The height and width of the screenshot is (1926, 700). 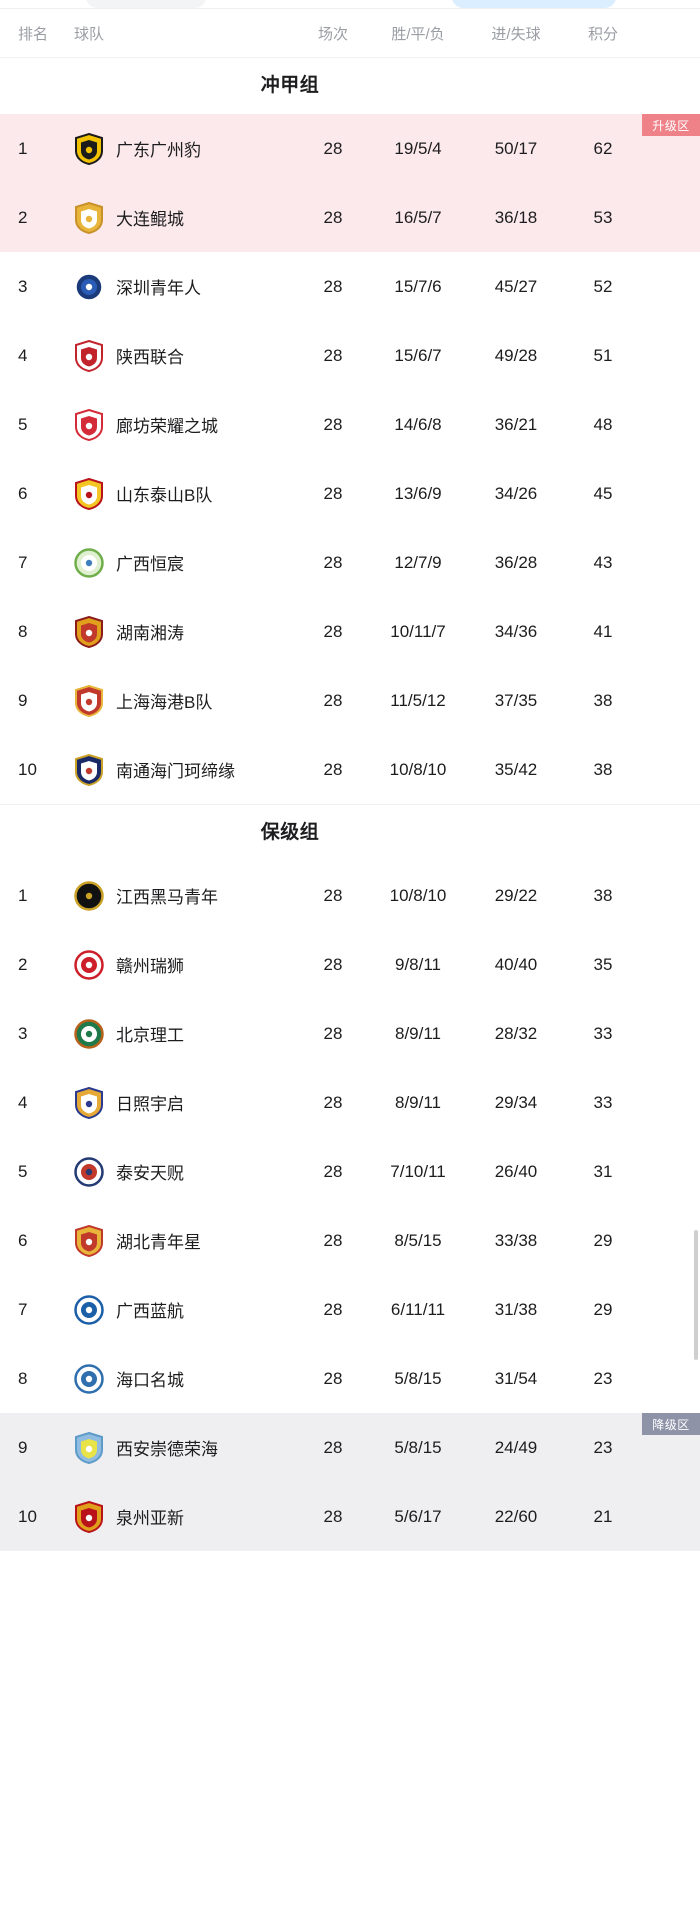 I want to click on table-row: 10 泉州亚新 28 5/6/17 22/60 21, so click(x=350, y=1516).